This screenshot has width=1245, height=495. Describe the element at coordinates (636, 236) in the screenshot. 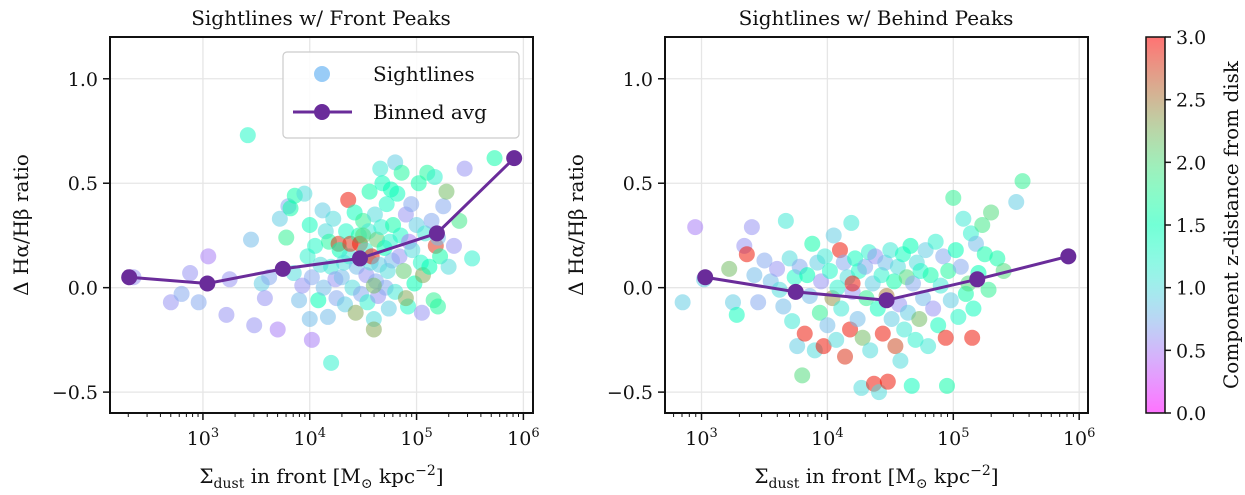

I see `y-ticks: −0.5 0.0 0.5 1.0` at that location.